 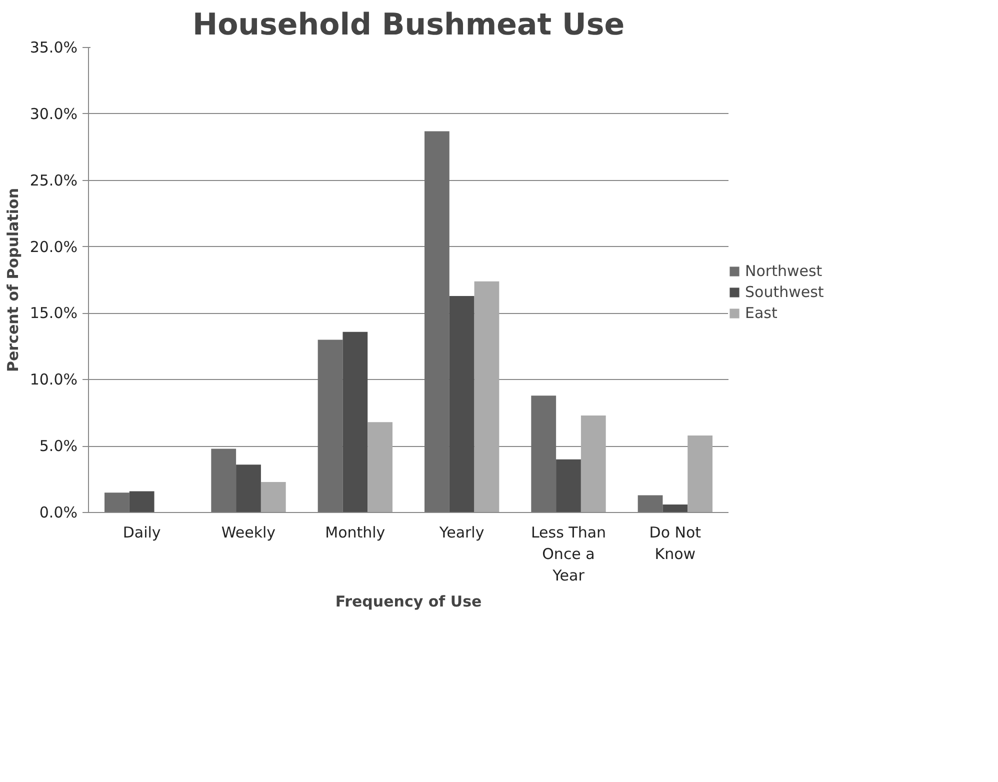 What do you see at coordinates (13, 280) in the screenshot?
I see `y-axis-title: Percent of Population` at bounding box center [13, 280].